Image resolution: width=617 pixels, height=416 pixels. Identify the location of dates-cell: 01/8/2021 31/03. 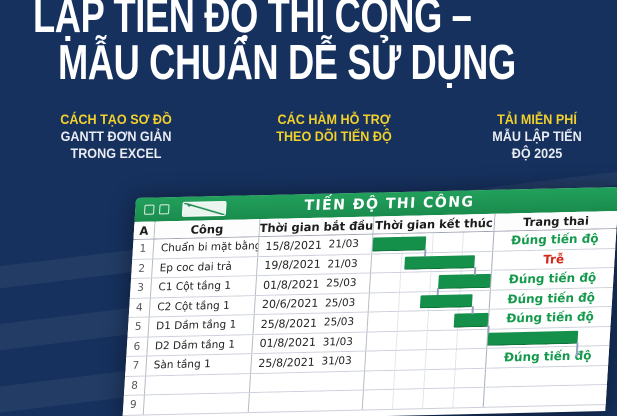
(310, 343).